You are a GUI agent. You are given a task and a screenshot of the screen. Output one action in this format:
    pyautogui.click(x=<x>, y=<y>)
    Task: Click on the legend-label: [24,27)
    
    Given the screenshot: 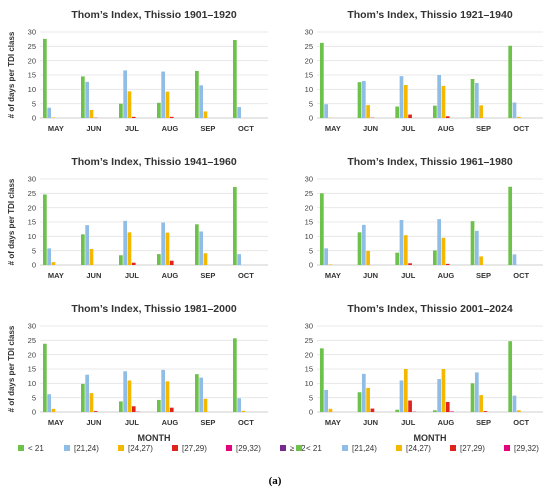 What is the action you would take?
    pyautogui.click(x=140, y=448)
    